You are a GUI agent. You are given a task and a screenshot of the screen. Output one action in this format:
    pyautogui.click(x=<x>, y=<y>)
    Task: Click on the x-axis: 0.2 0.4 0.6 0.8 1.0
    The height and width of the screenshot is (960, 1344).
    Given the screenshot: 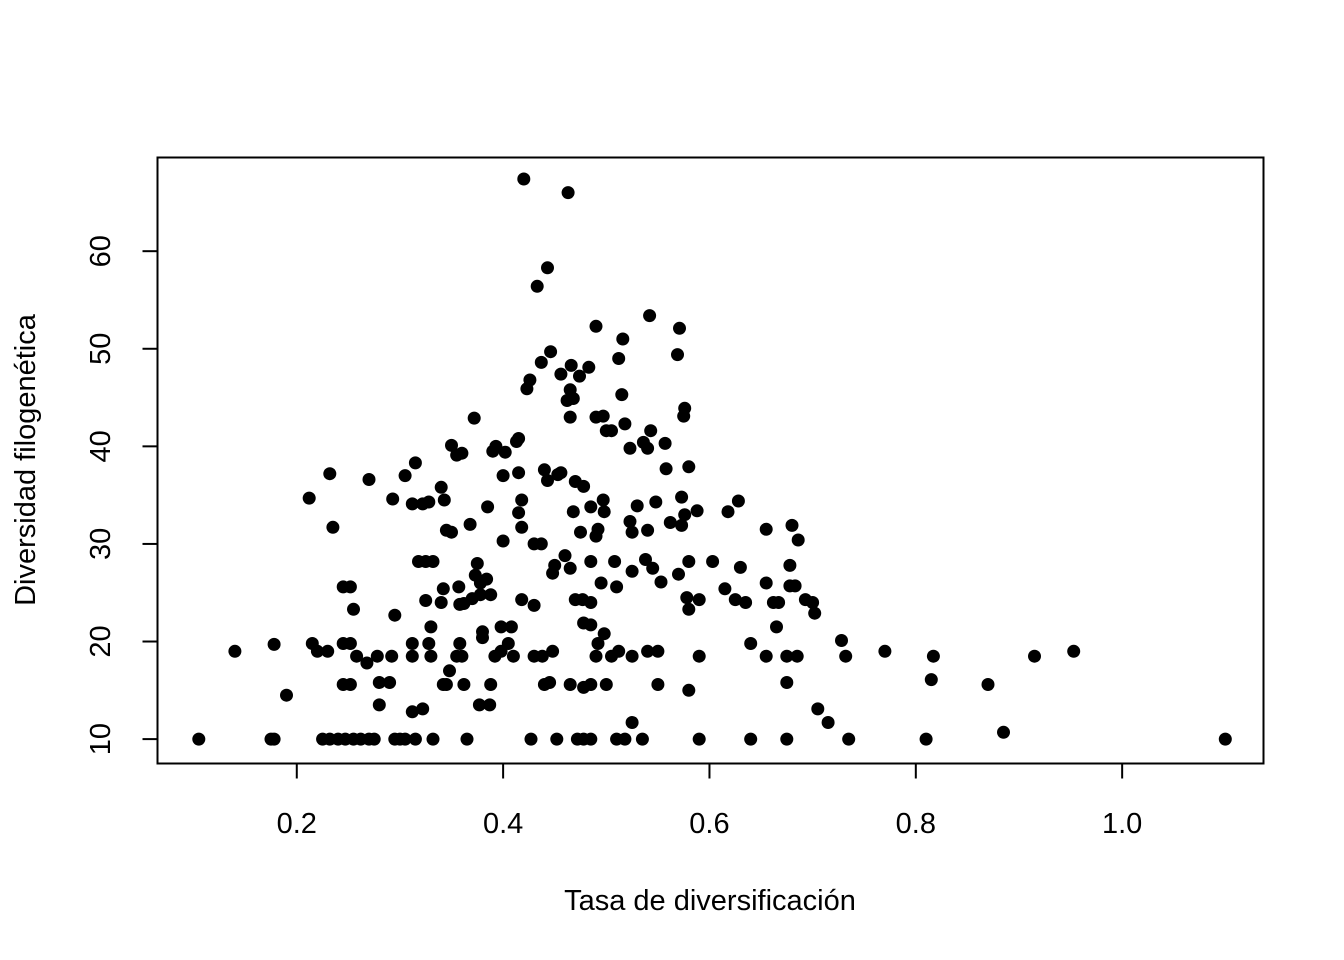 What is the action you would take?
    pyautogui.click(x=709, y=801)
    